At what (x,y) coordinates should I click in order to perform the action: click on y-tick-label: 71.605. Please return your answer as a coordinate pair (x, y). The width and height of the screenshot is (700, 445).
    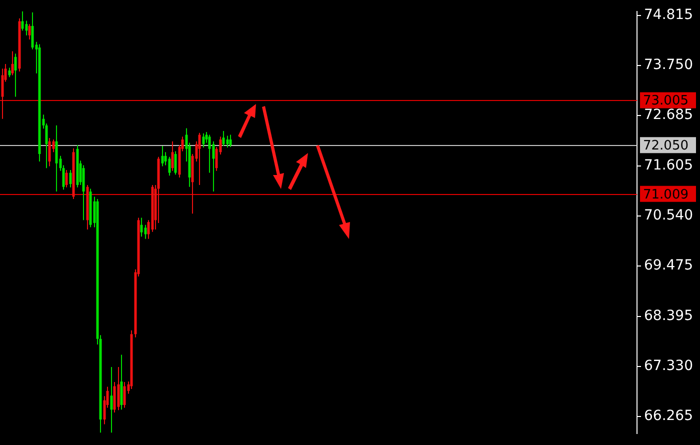
    Looking at the image, I should click on (668, 166).